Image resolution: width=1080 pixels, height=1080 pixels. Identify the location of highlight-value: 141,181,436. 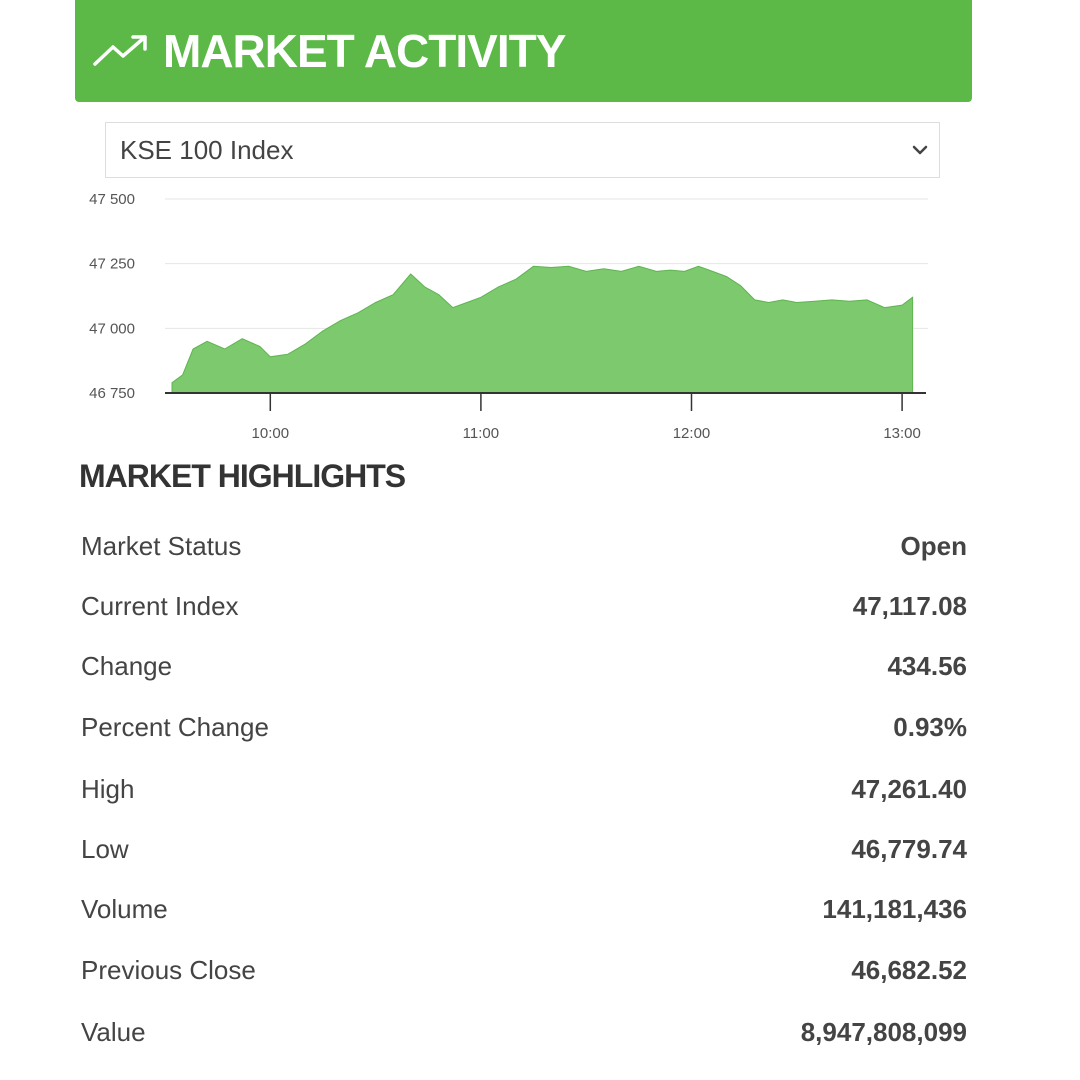
(894, 908).